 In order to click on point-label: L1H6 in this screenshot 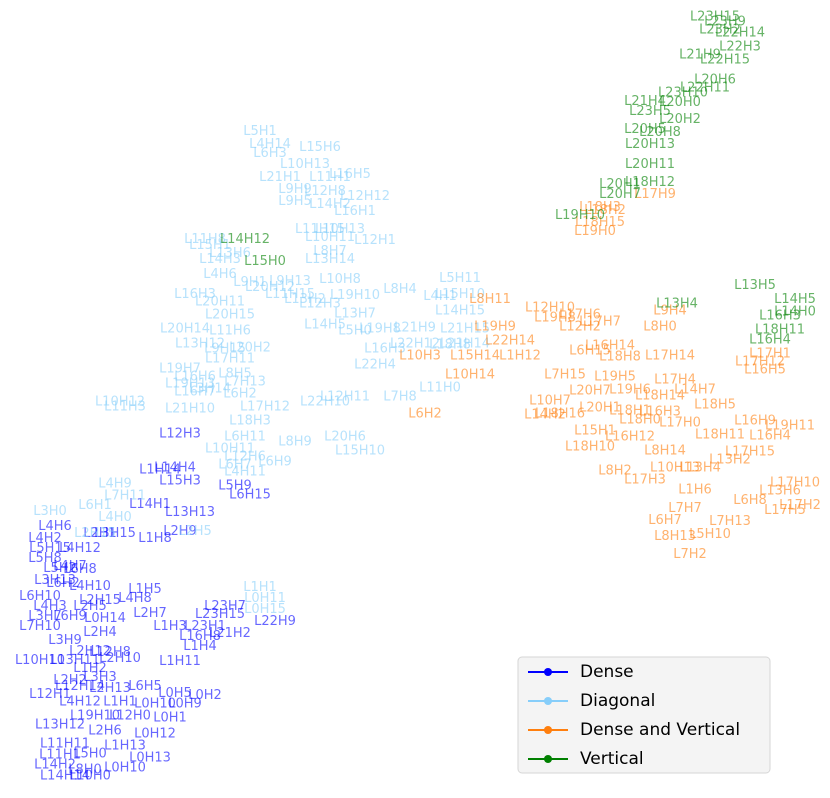, I will do `click(695, 489)`.